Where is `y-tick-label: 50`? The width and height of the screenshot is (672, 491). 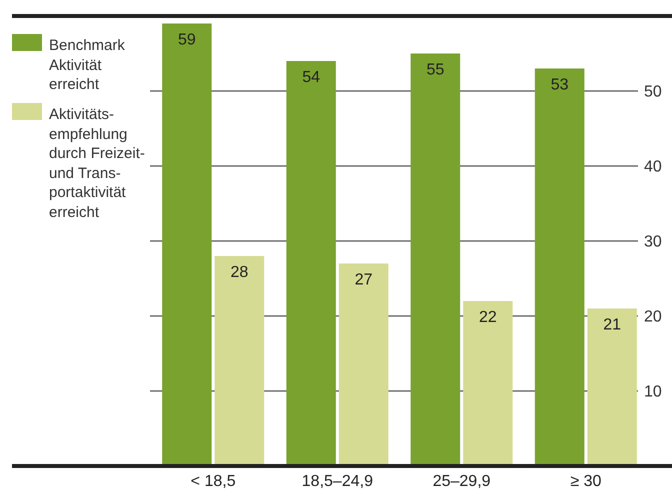
y-tick-label: 50 is located at coordinates (653, 92).